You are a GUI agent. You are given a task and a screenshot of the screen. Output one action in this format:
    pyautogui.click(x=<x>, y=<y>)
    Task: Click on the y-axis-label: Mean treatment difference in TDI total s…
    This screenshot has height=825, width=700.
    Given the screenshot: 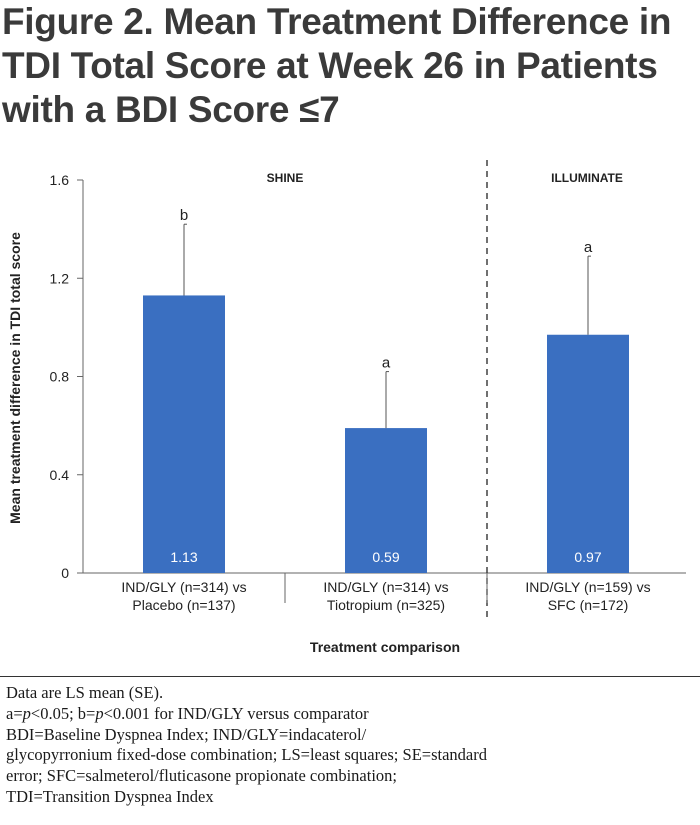 What is the action you would take?
    pyautogui.click(x=15, y=378)
    